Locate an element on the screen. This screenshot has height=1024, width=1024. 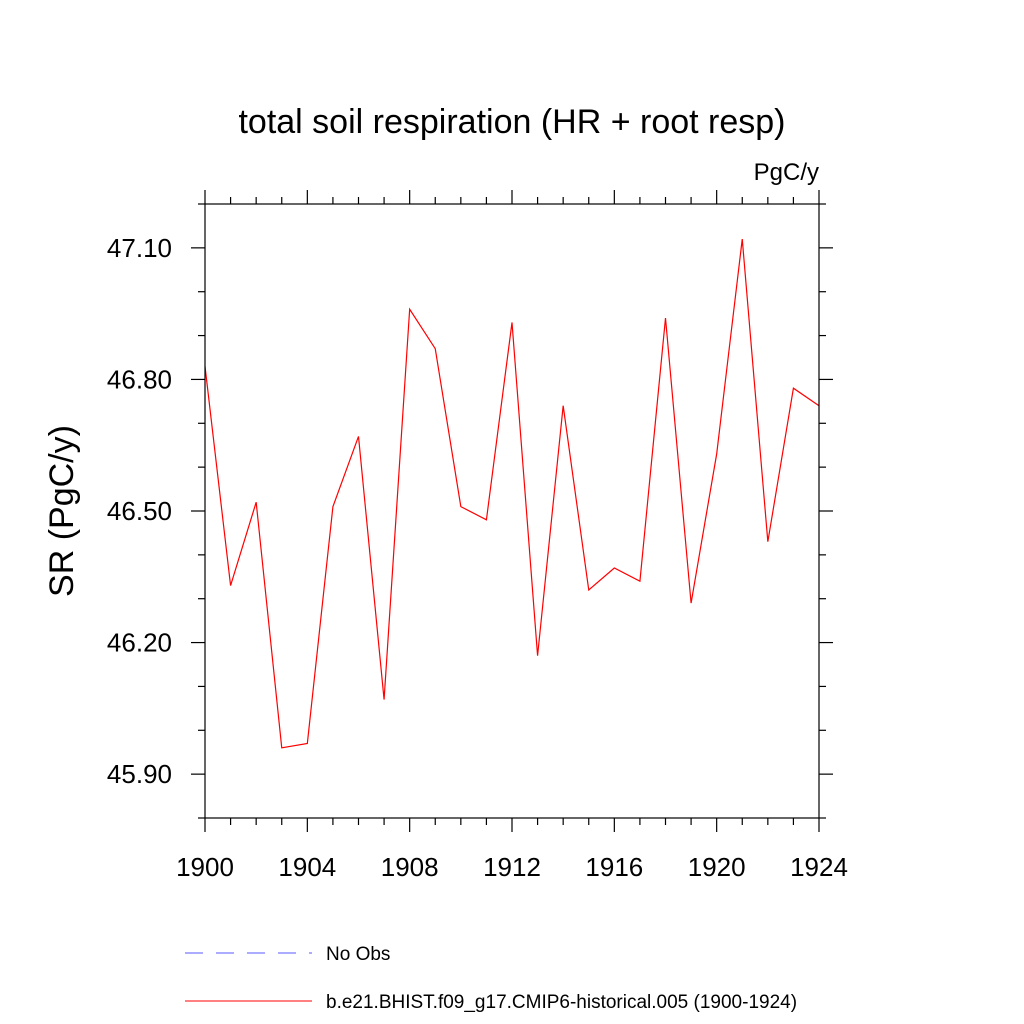
chart-title: total soil respiration (HR + root resp) is located at coordinates (511, 122).